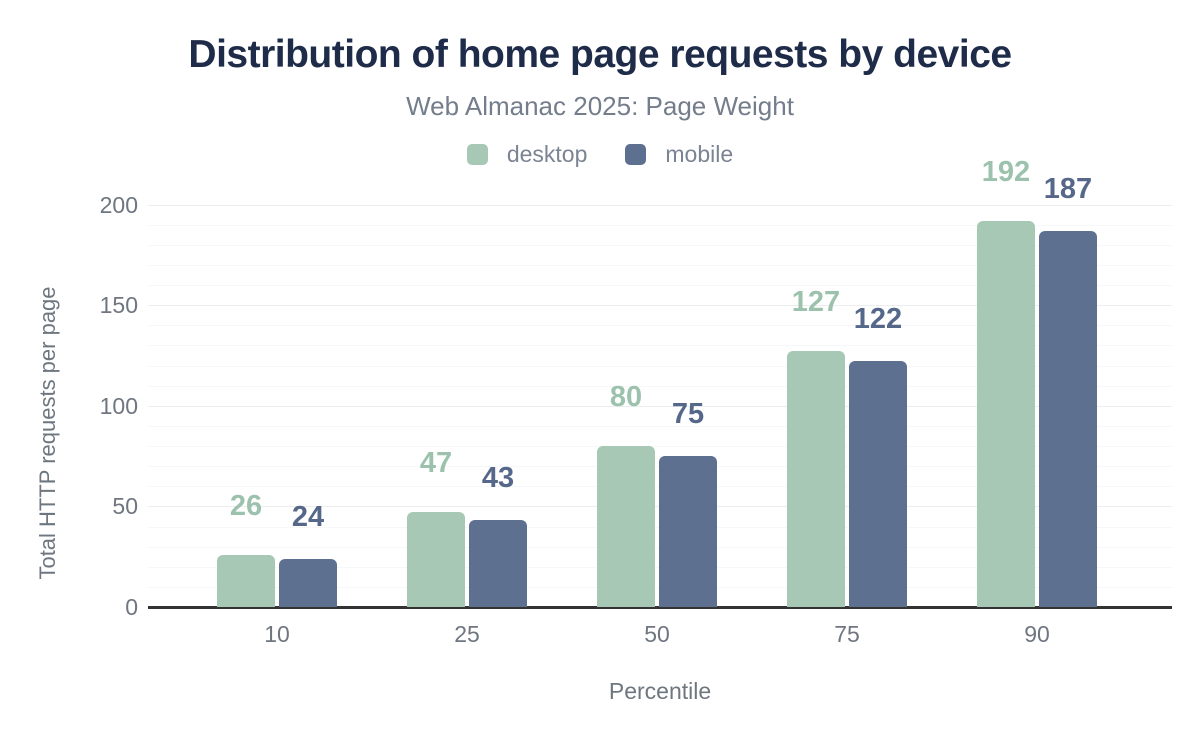 The width and height of the screenshot is (1200, 742). Describe the element at coordinates (1068, 188) in the screenshot. I see `value-label-mobile-p90: 187` at that location.